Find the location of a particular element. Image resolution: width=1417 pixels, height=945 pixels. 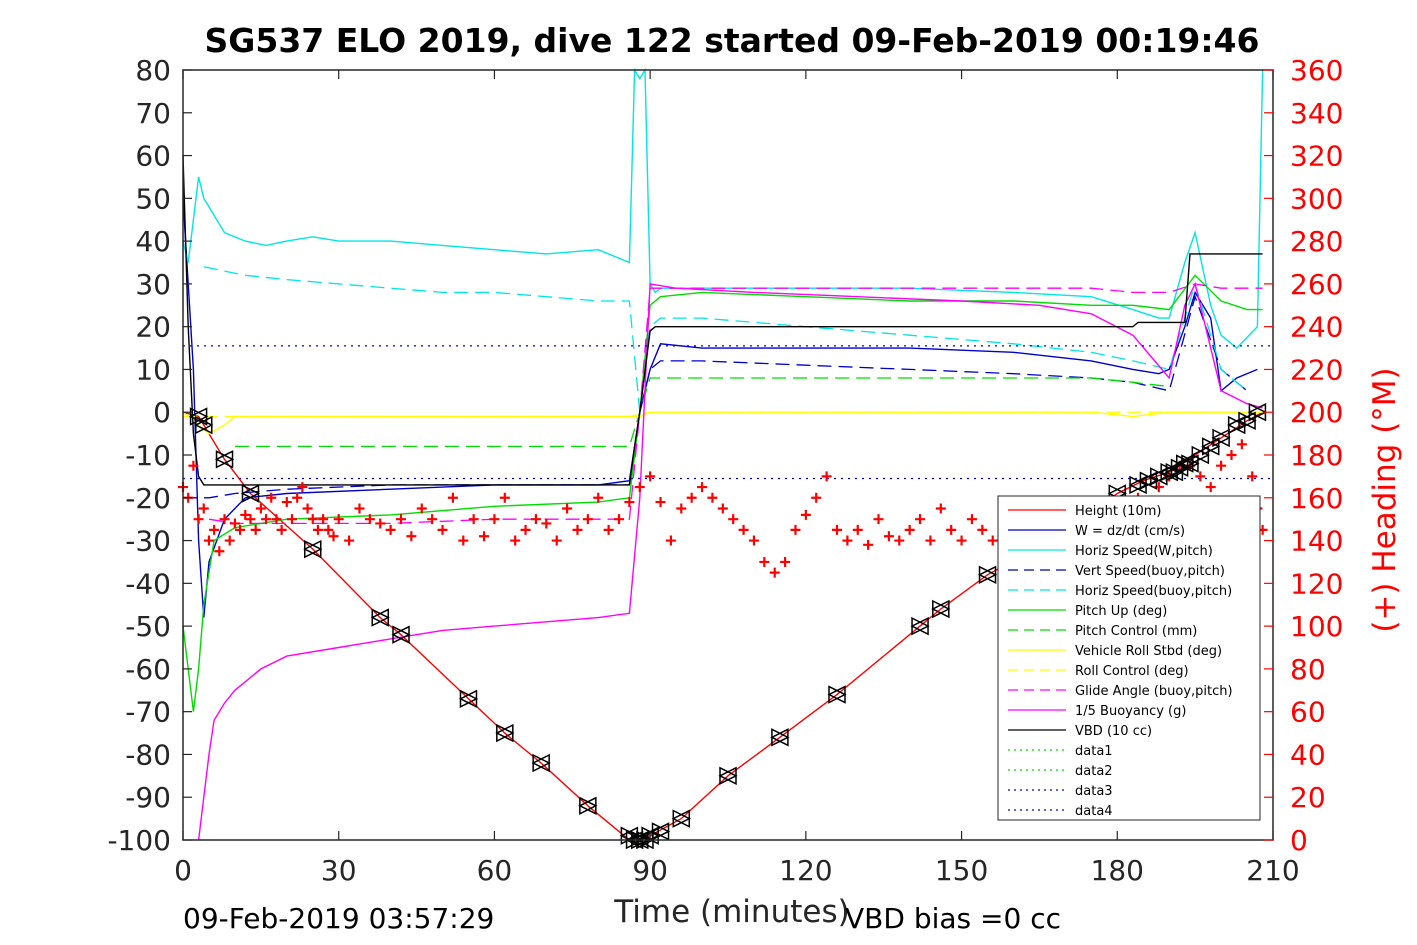

y2-tick-label: 40 is located at coordinates (1308, 754).